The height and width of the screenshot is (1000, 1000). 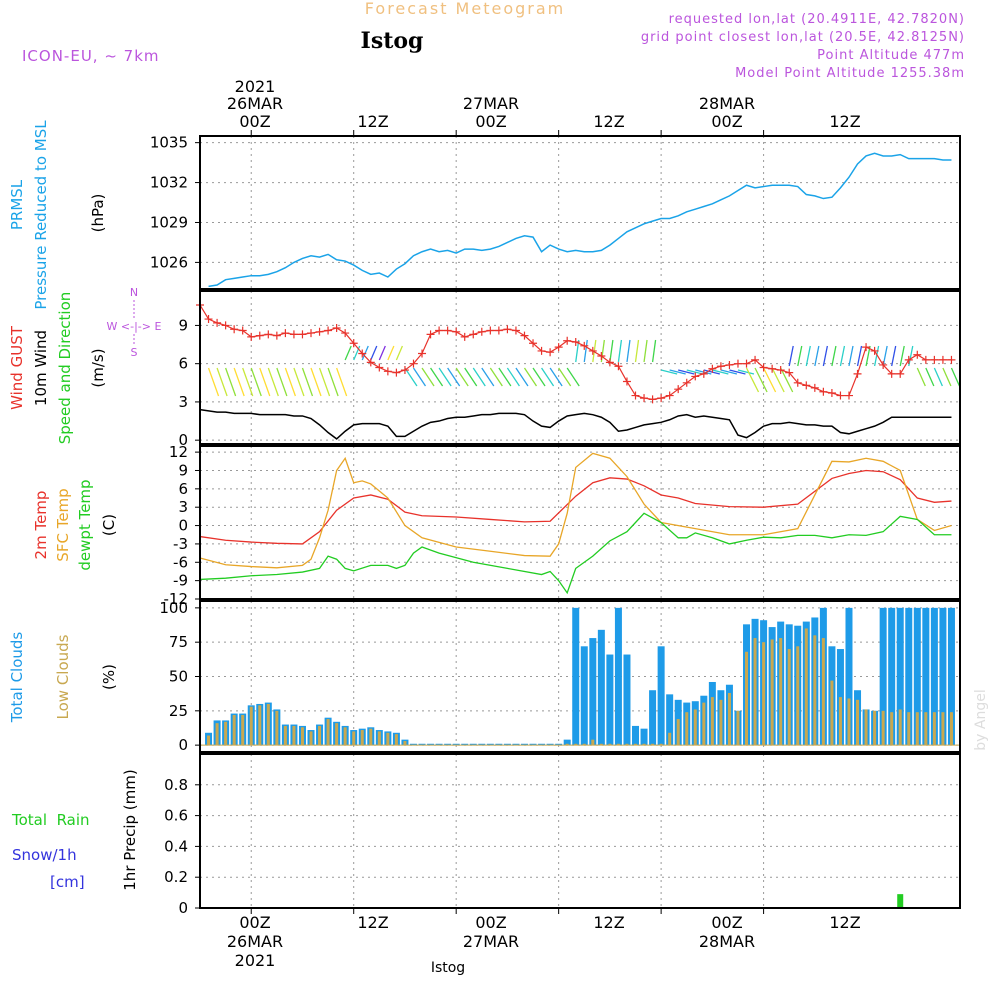 I want to click on clouds-unit: (%), so click(x=109, y=677).